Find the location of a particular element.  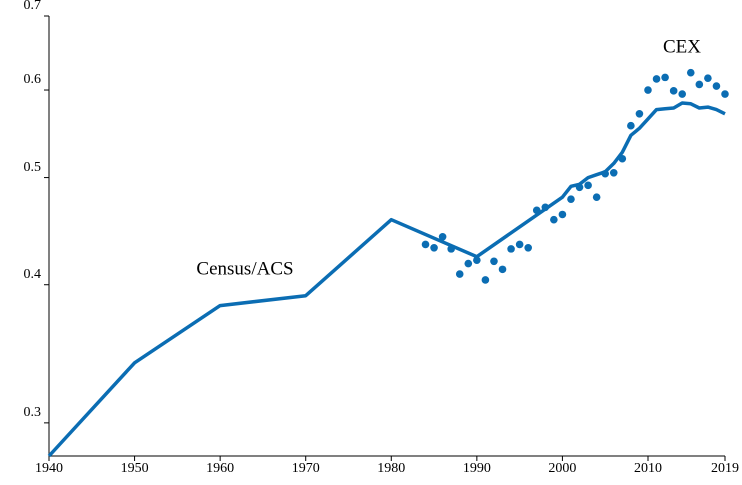

x-tick-label: 1940 is located at coordinates (49, 468).